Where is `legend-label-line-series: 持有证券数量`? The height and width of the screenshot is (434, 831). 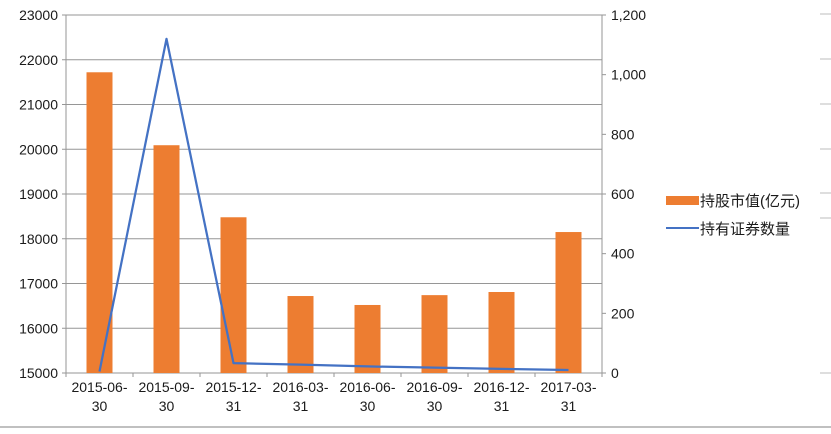
legend-label-line-series: 持有证券数量 is located at coordinates (745, 229).